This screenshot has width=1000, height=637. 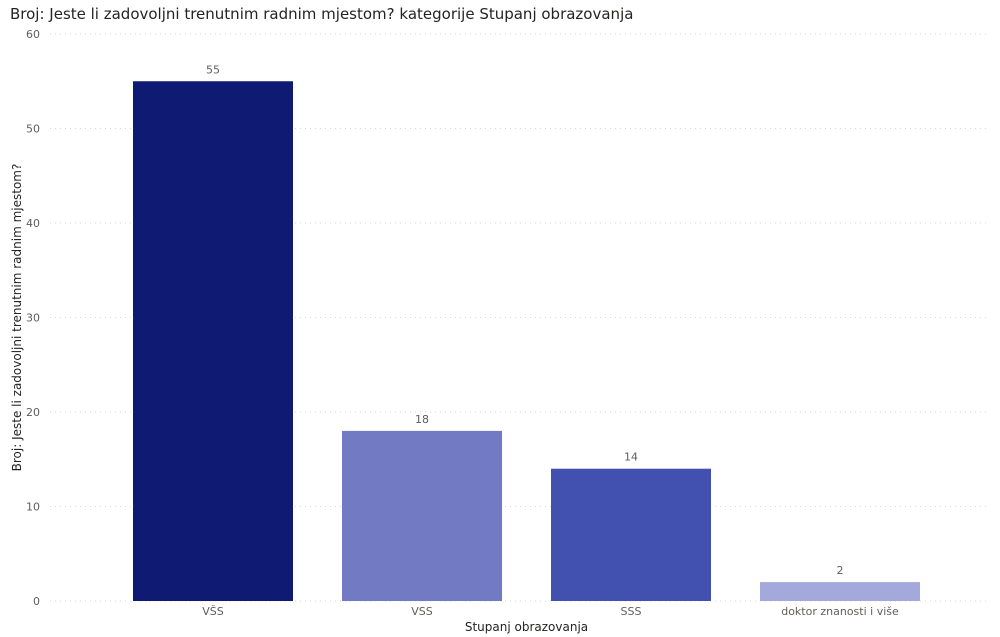 What do you see at coordinates (213, 611) in the screenshot?
I see `x-tick-label: VŠS` at bounding box center [213, 611].